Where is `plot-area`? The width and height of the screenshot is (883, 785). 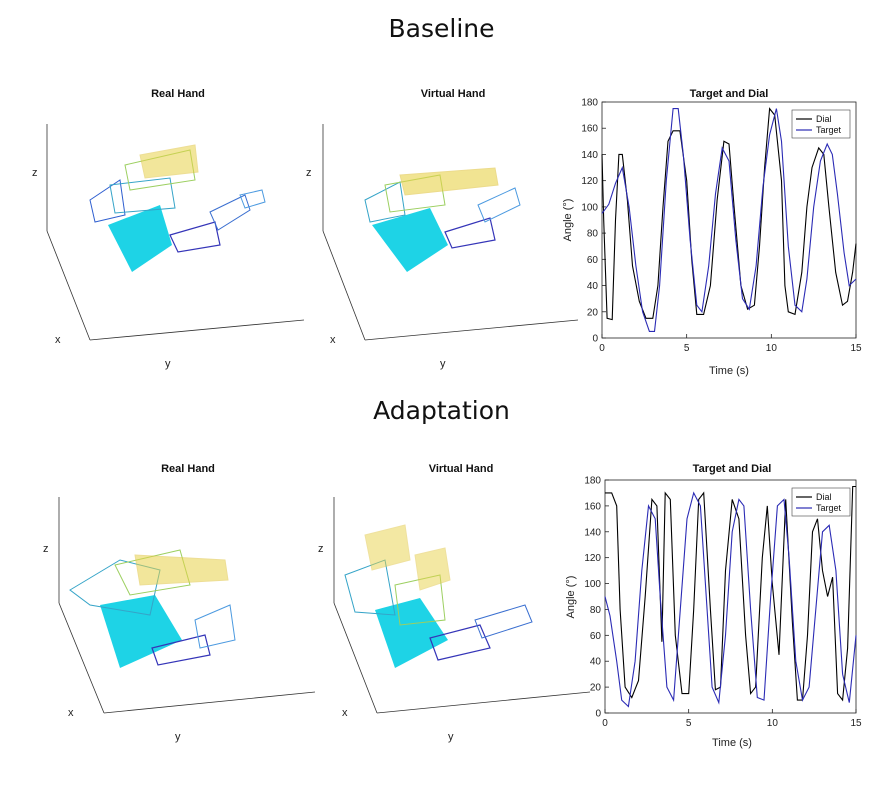
plot-area is located at coordinates (729, 220).